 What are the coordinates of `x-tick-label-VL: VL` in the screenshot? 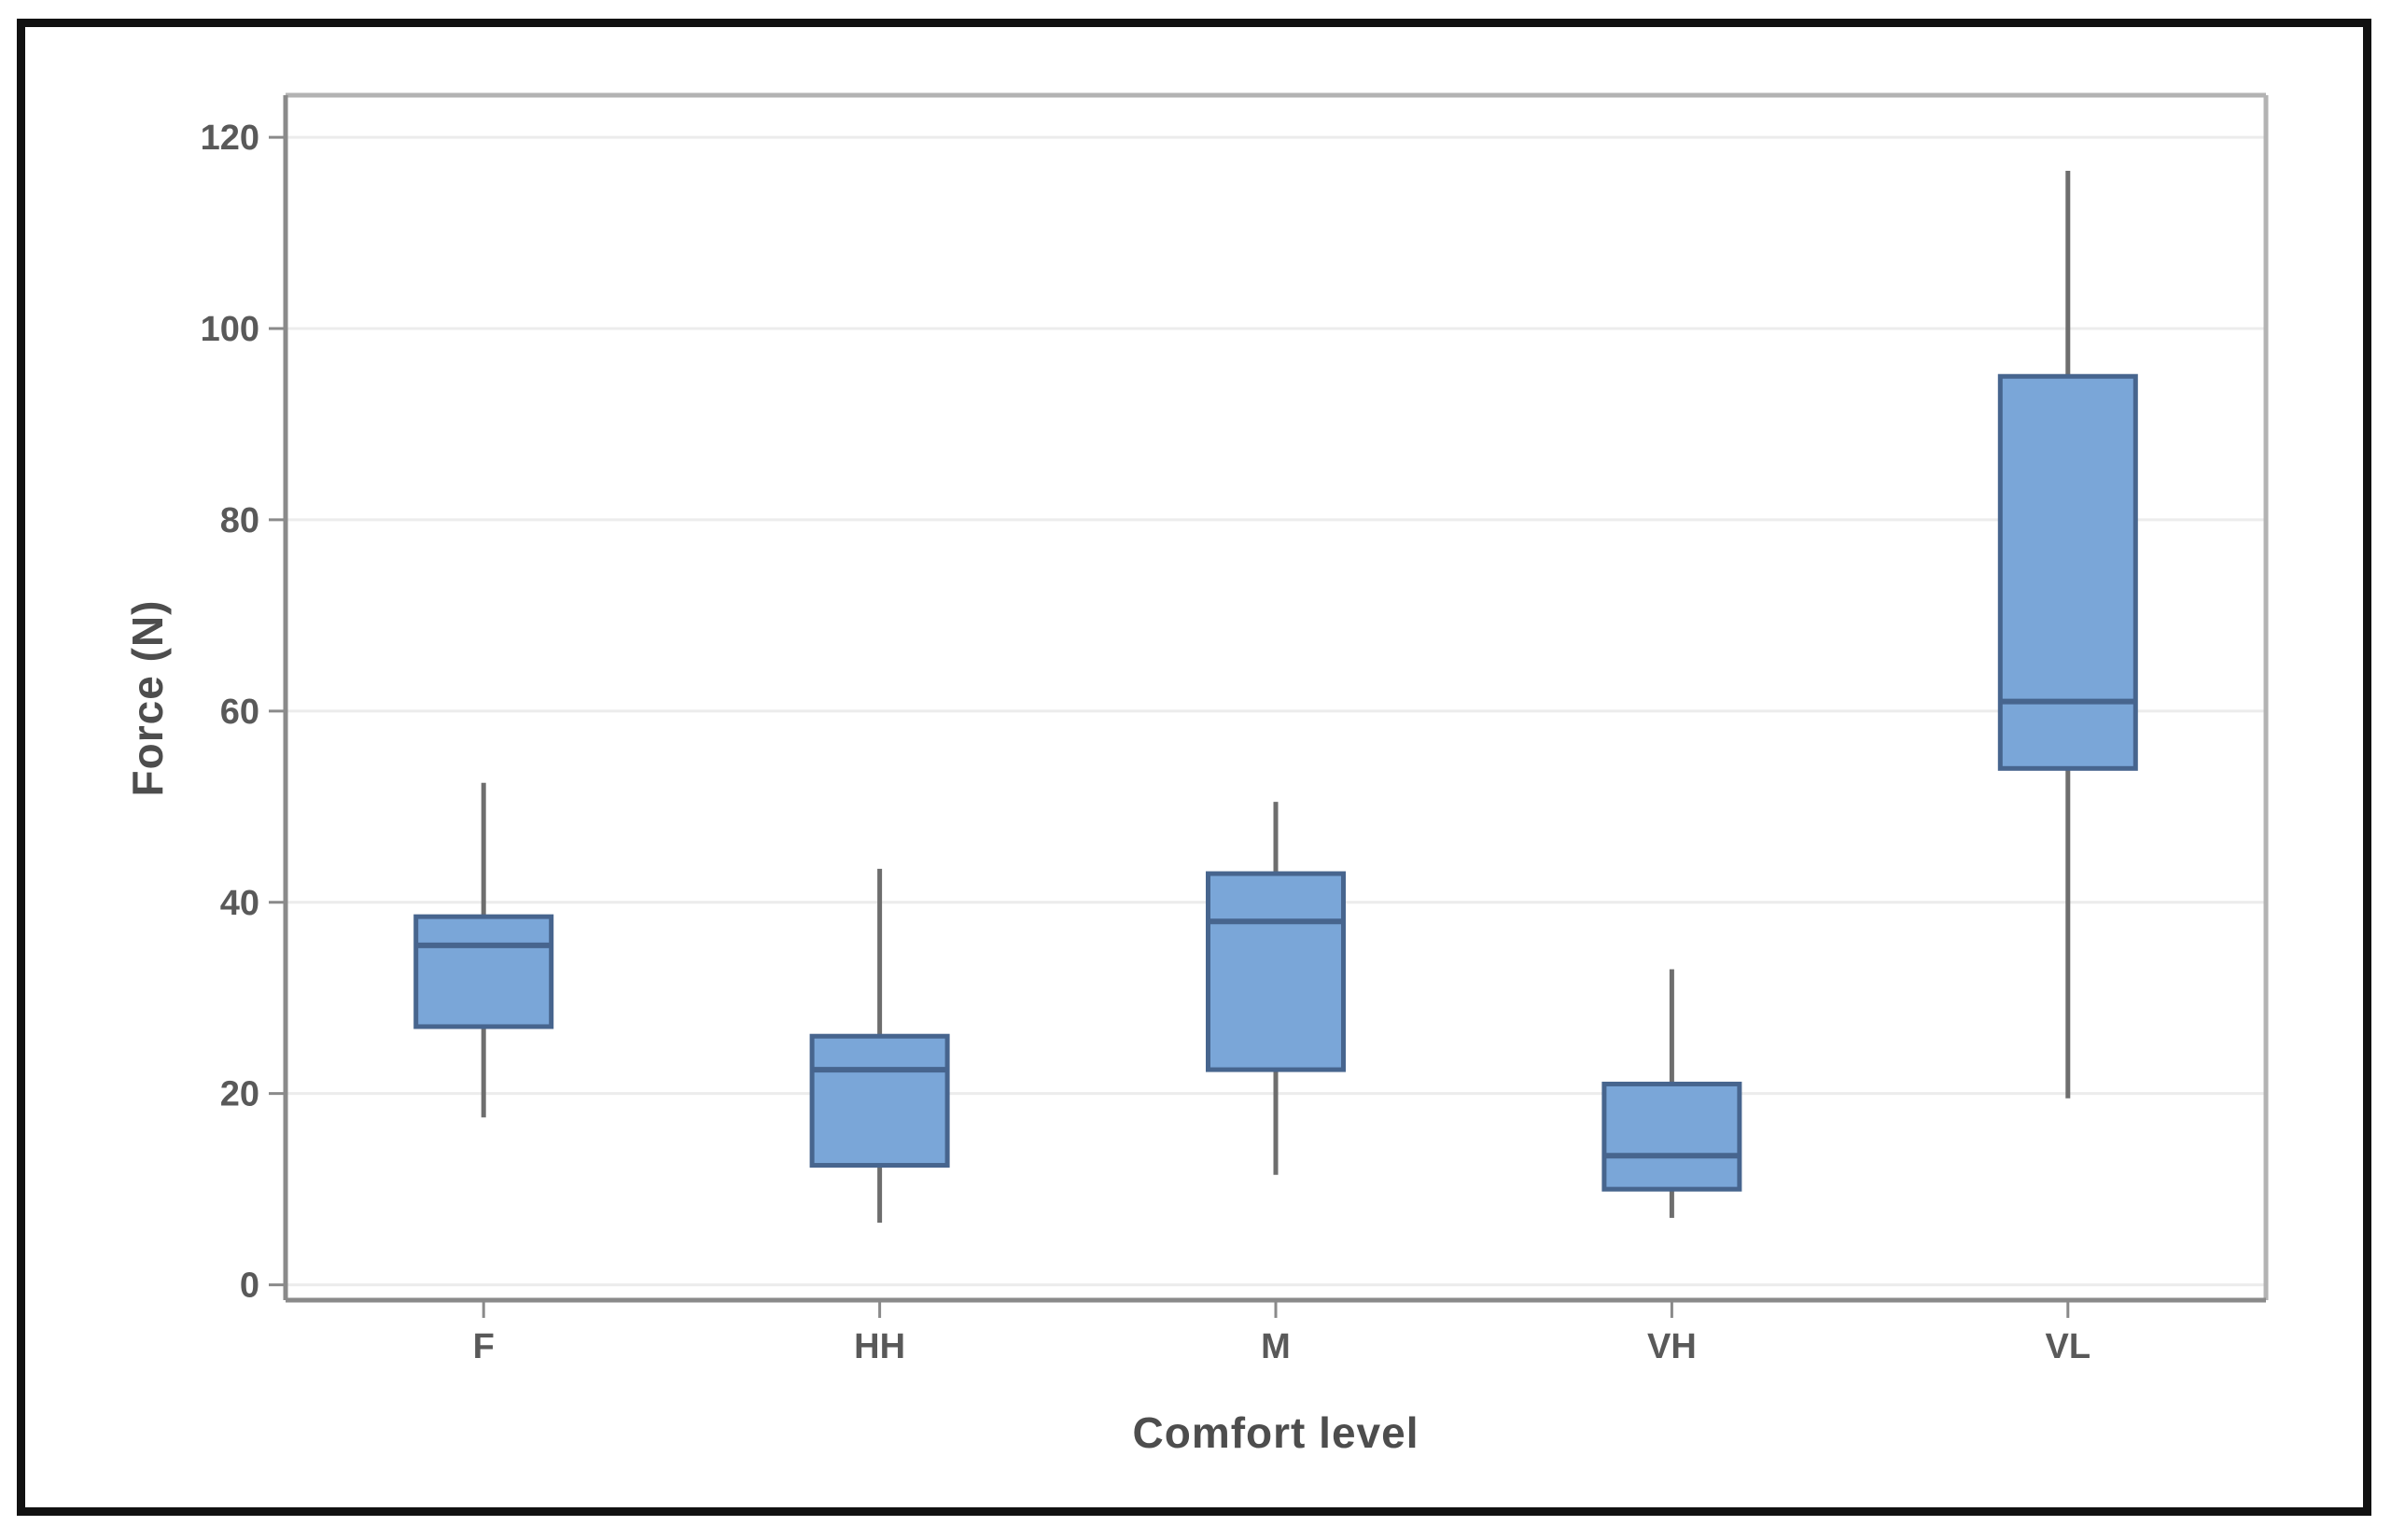 It's located at (2068, 1346).